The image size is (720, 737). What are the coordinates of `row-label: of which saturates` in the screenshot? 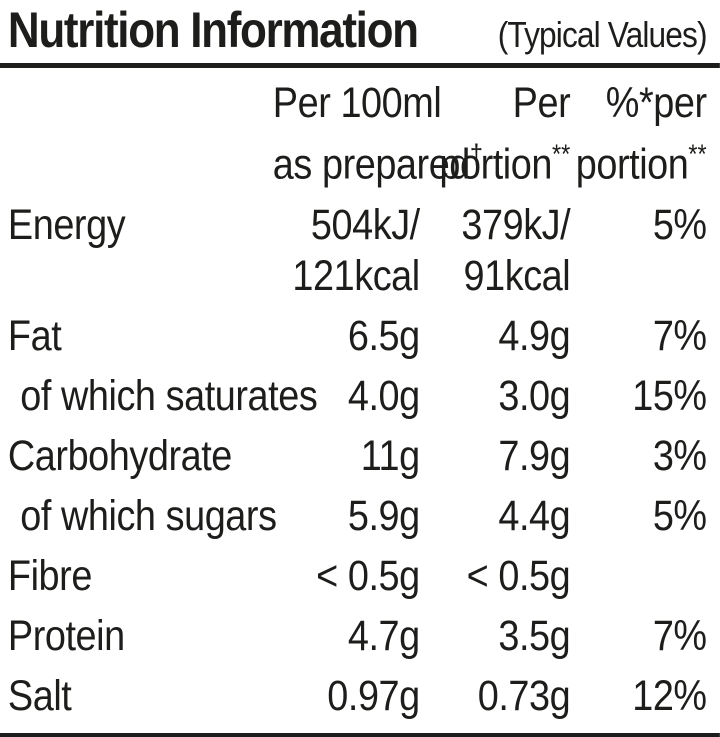 It's located at (169, 396).